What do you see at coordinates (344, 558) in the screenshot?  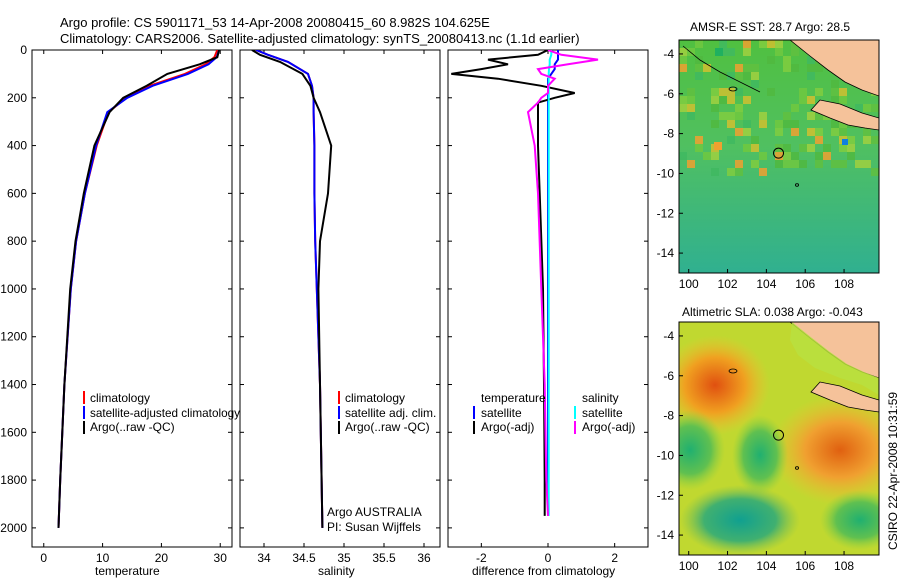 I see `x-tick-label: 35` at bounding box center [344, 558].